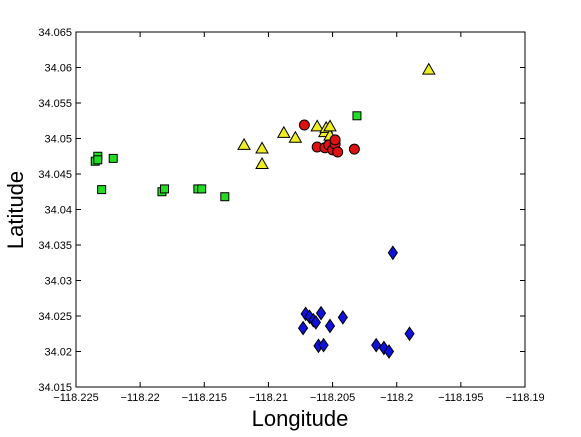 This screenshot has height=437, width=581. What do you see at coordinates (55, 104) in the screenshot?
I see `y-tick-label: 34.055` at bounding box center [55, 104].